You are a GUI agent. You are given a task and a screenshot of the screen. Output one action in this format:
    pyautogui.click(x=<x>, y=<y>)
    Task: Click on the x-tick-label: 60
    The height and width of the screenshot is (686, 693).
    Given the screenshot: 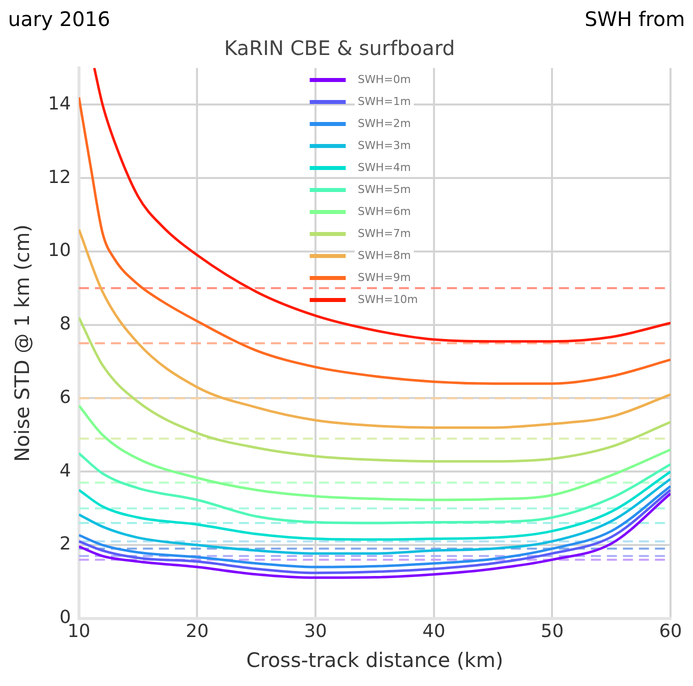 What is the action you would take?
    pyautogui.click(x=670, y=631)
    